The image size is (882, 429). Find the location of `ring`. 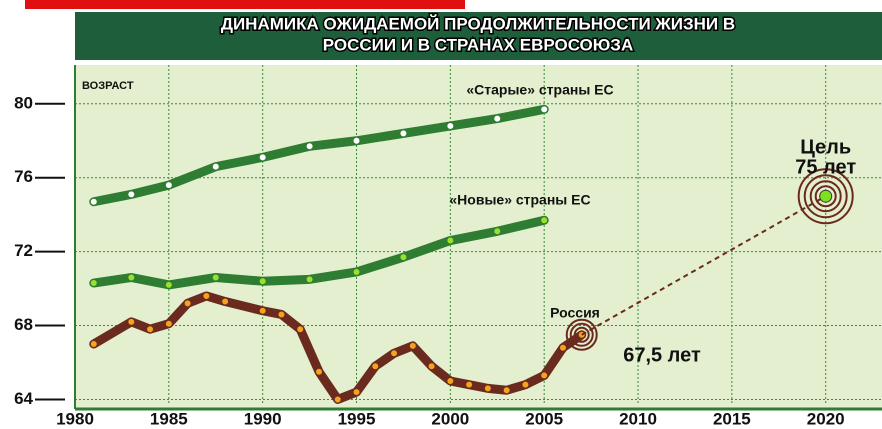

ring is located at coordinates (581, 334).